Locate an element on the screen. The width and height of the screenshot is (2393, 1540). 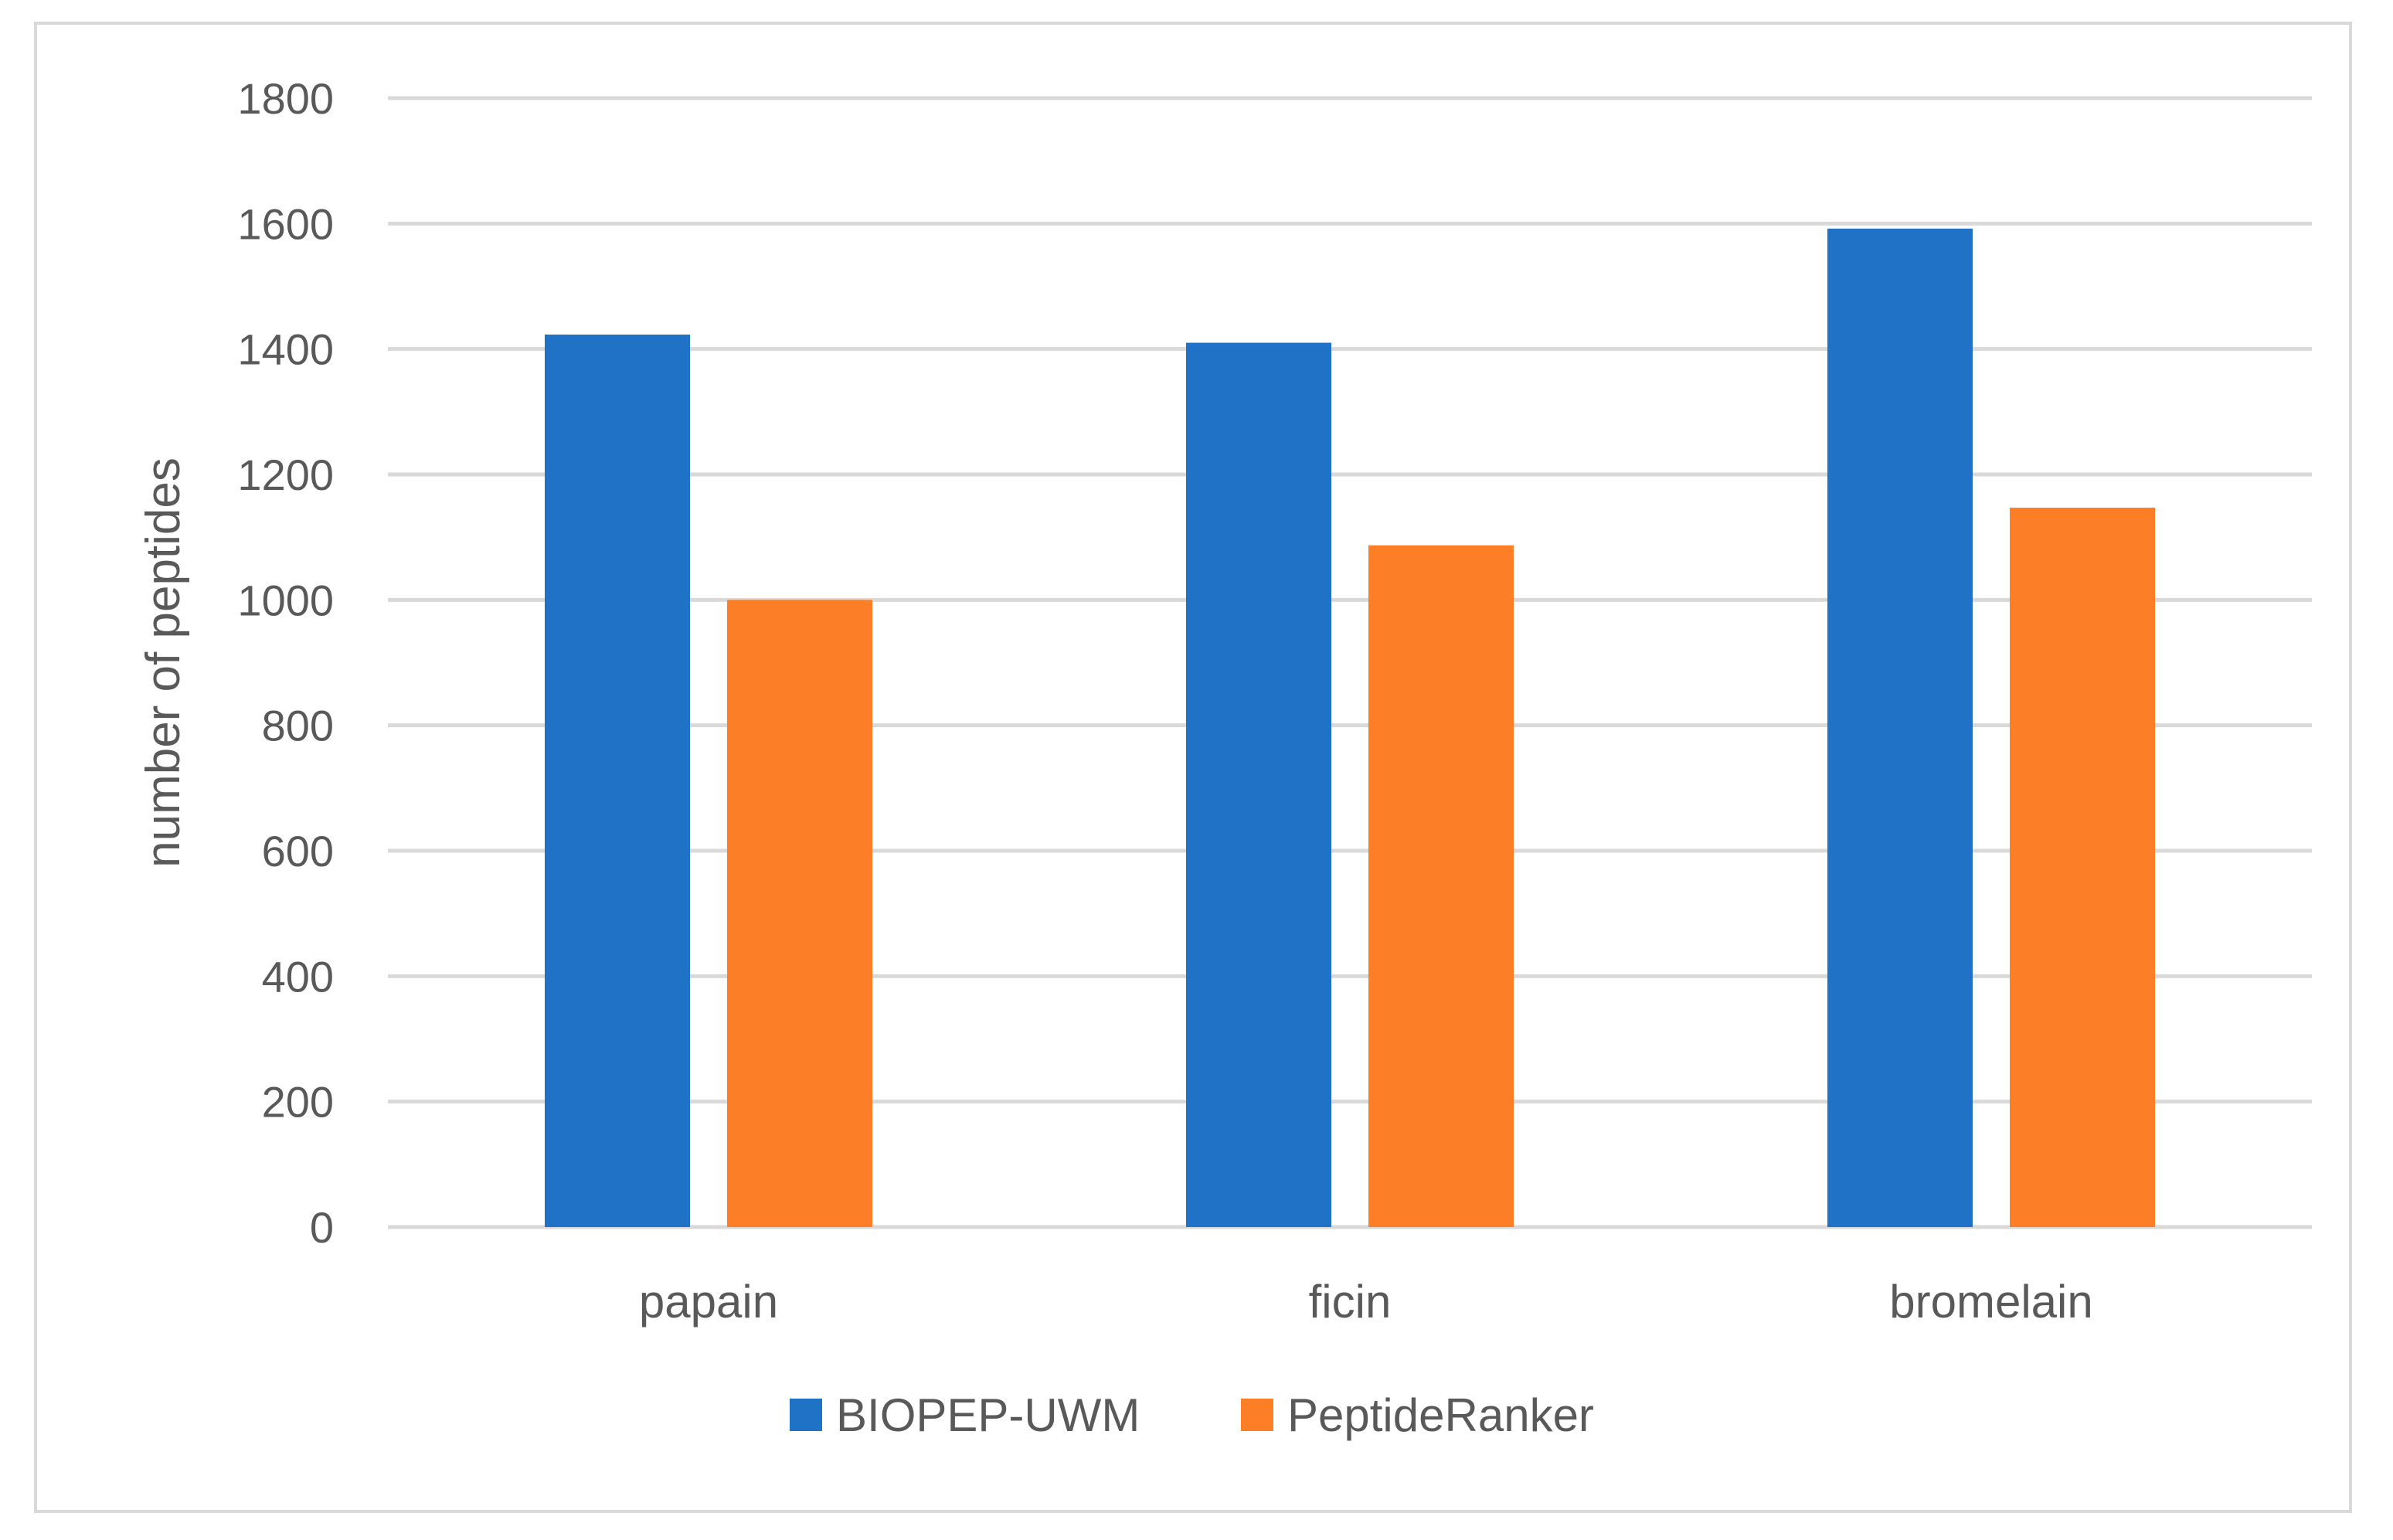
y-axis-ticks: 0 200 400 600 800 1000 1200 1400 1600 1800 is located at coordinates (285, 663).